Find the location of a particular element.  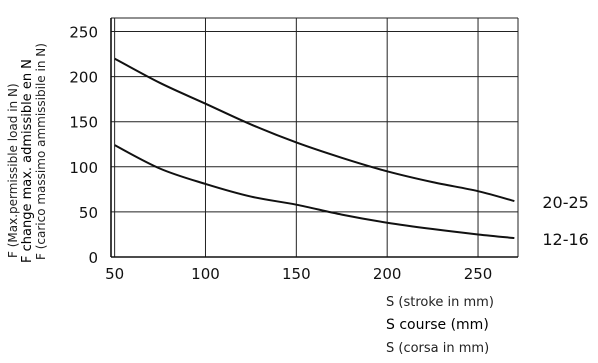

series-labels: 20-25 12-16 is located at coordinates (565, 221).